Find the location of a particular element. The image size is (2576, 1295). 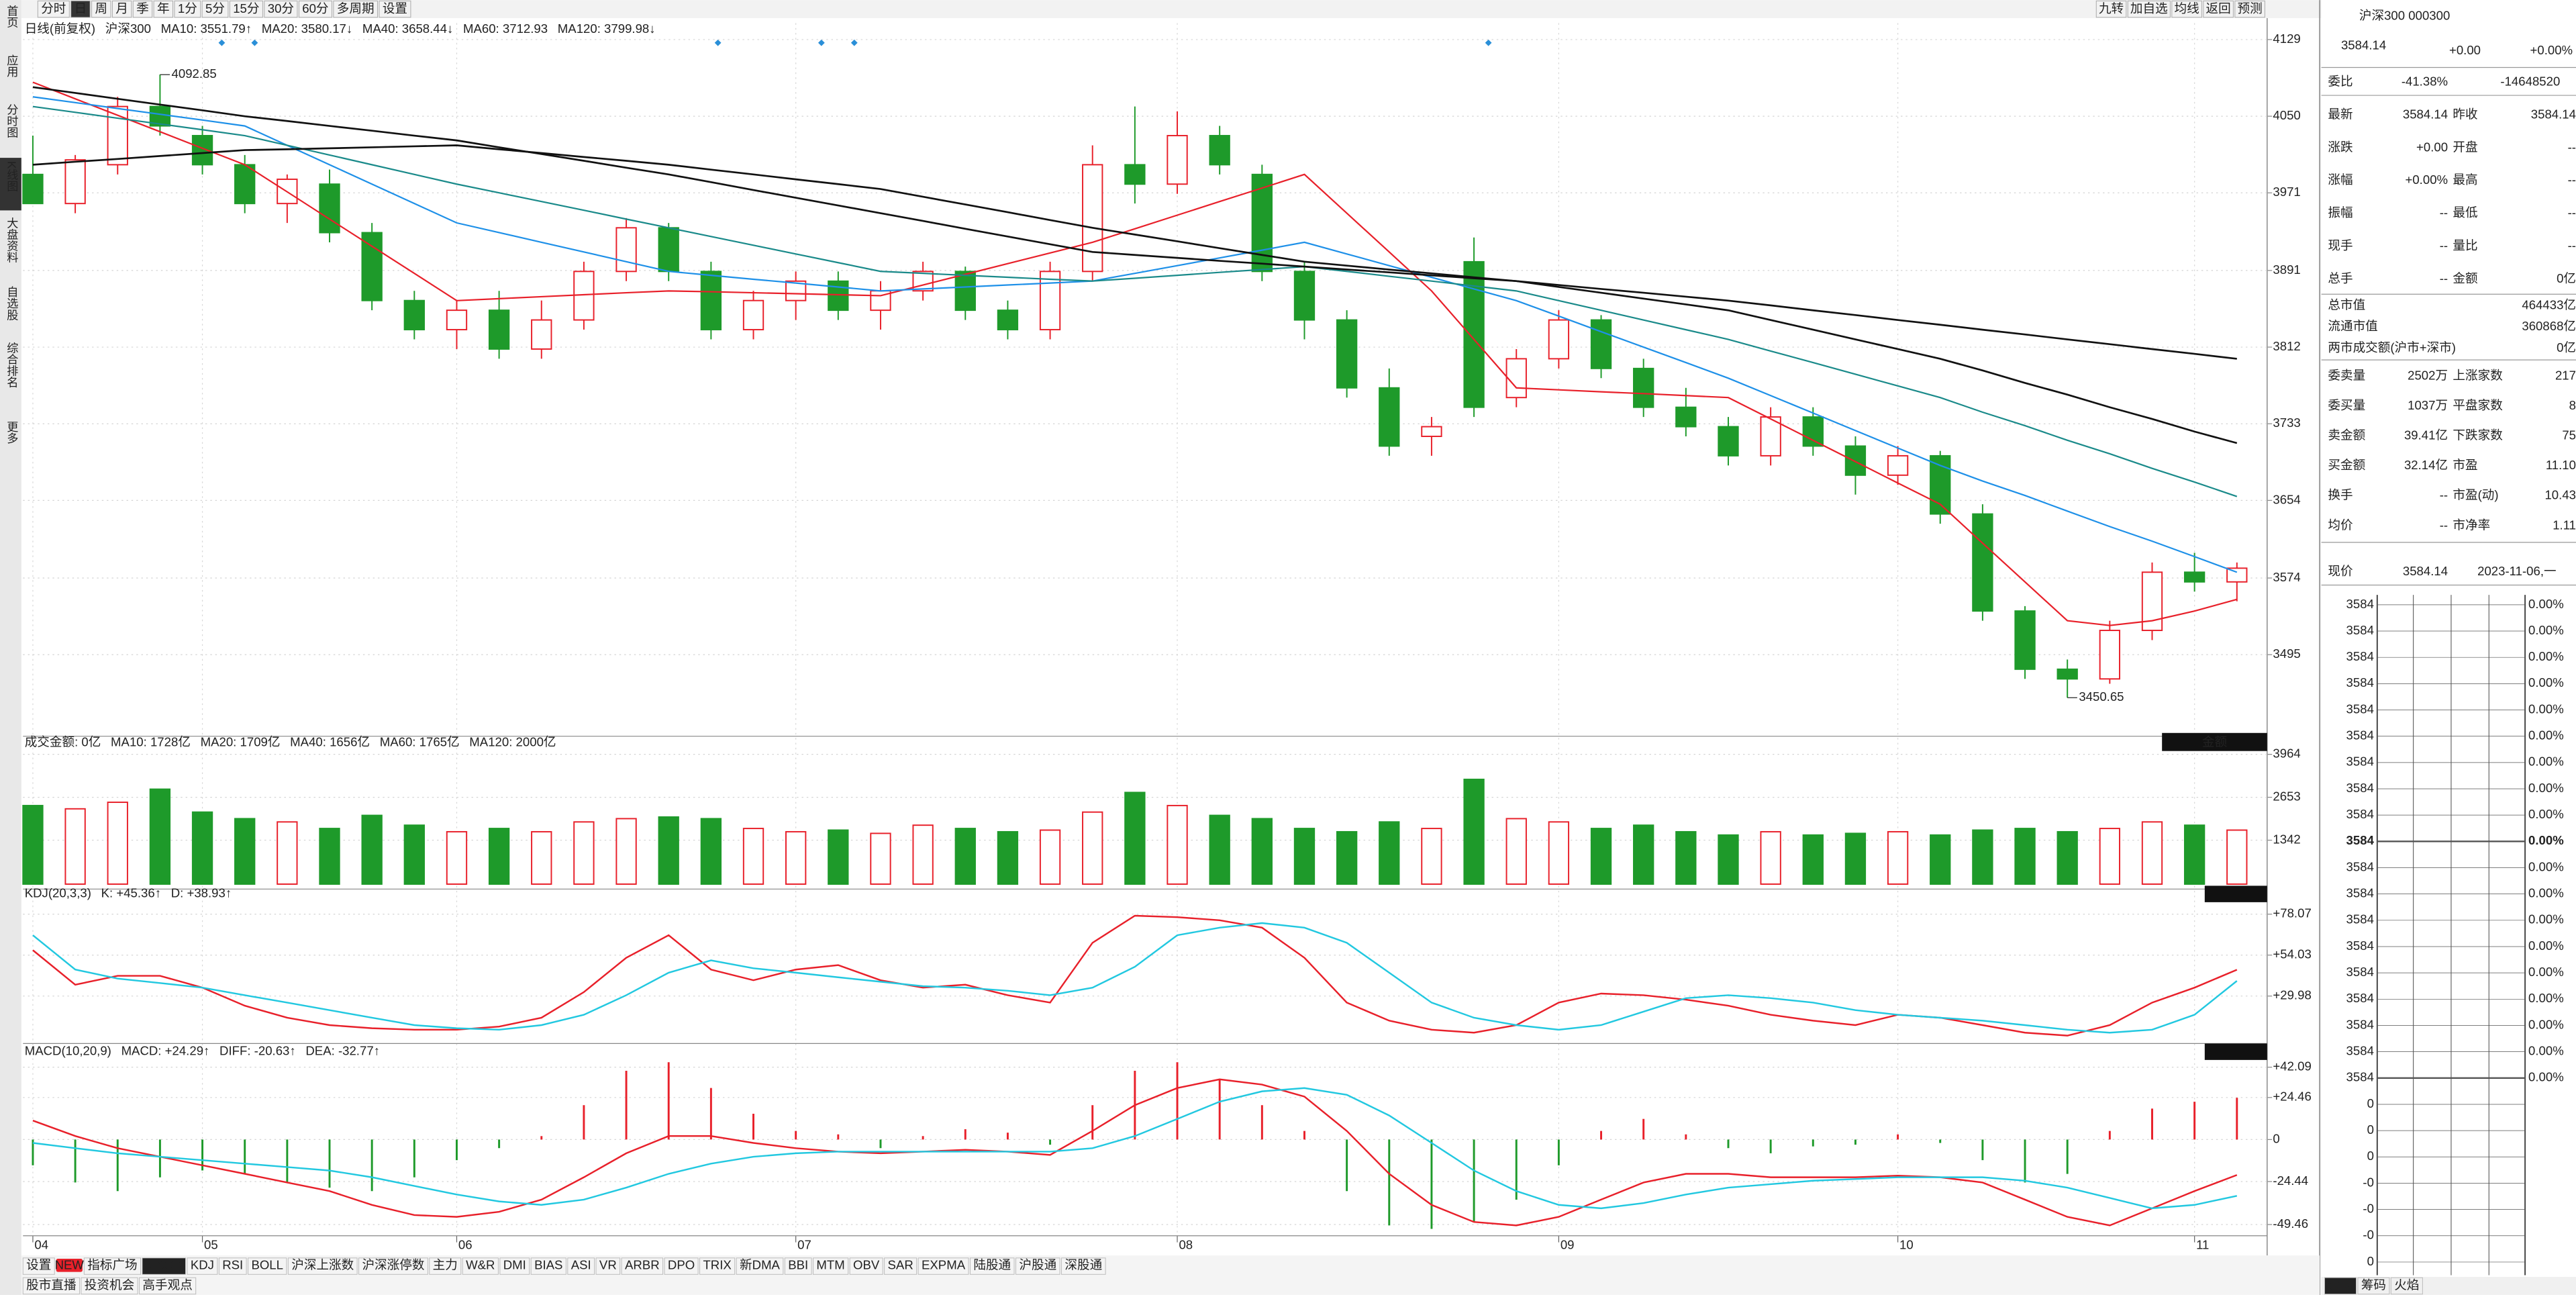

legend-entry: KDJ(20,3,3) is located at coordinates (58, 893).